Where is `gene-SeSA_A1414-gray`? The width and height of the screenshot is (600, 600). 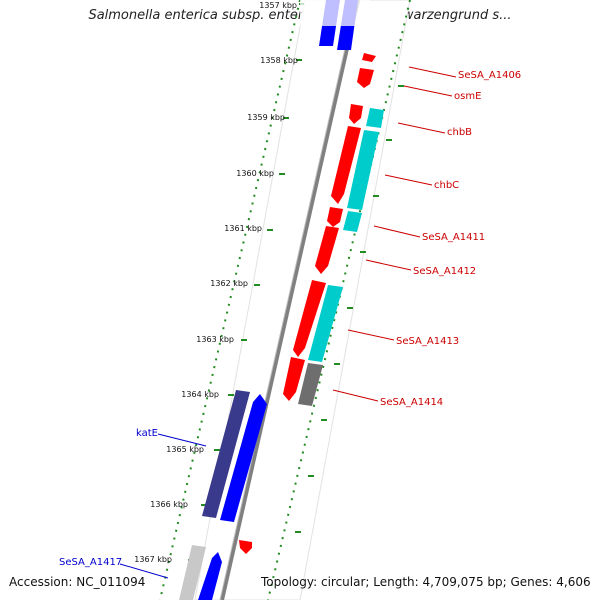
gene-SeSA_A1414-gray is located at coordinates (310, 384).